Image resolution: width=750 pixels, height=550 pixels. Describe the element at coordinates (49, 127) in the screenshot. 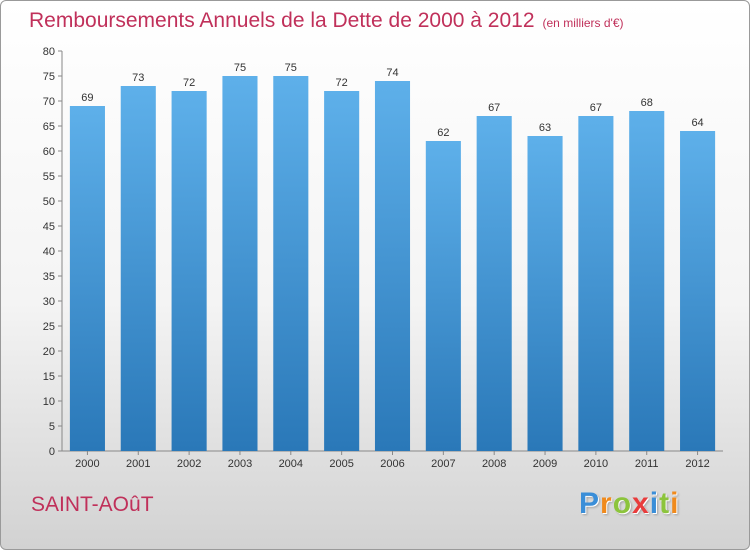

I see `y-tick-label: 65` at that location.